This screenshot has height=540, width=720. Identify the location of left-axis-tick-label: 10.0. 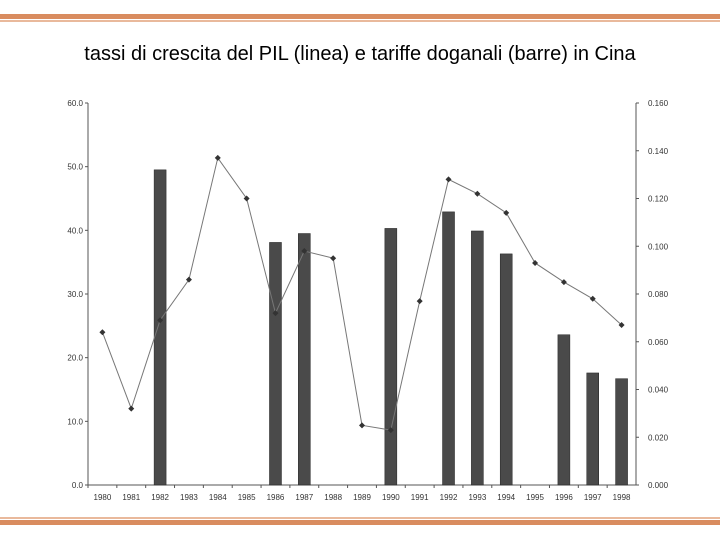
(75, 421).